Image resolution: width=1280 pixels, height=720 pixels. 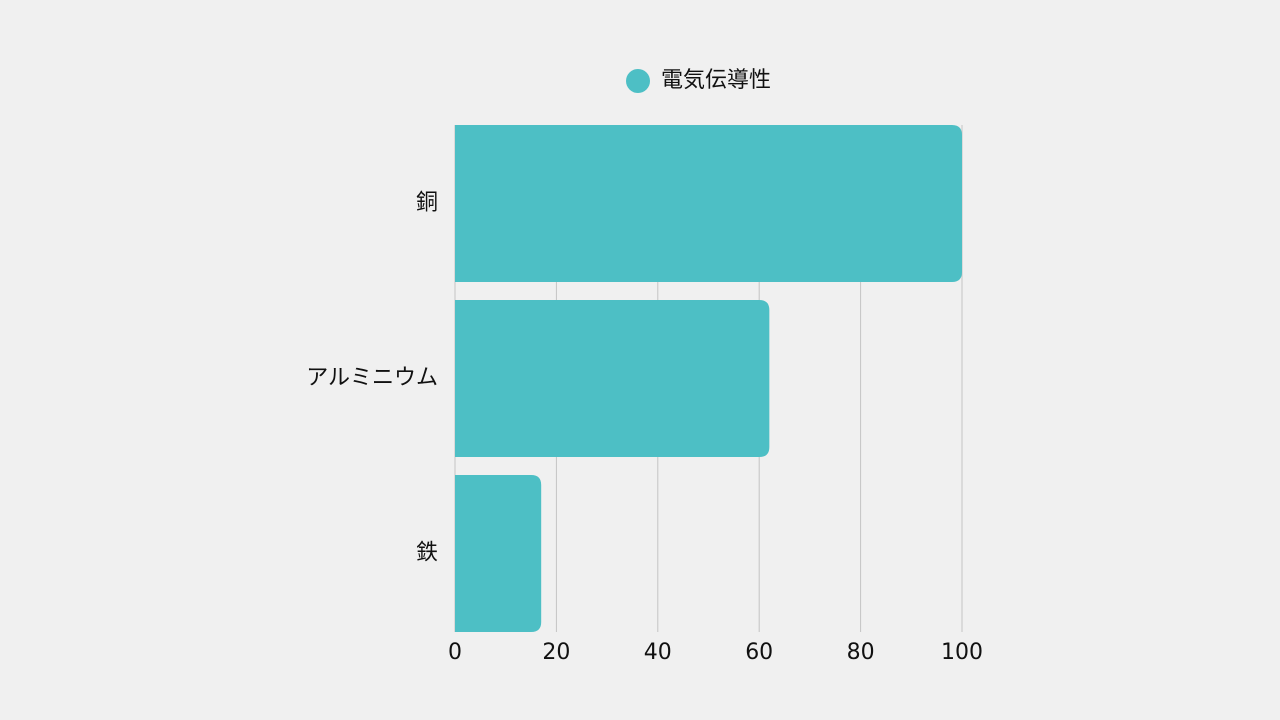 What do you see at coordinates (638, 81) in the screenshot?
I see `legend-marker` at bounding box center [638, 81].